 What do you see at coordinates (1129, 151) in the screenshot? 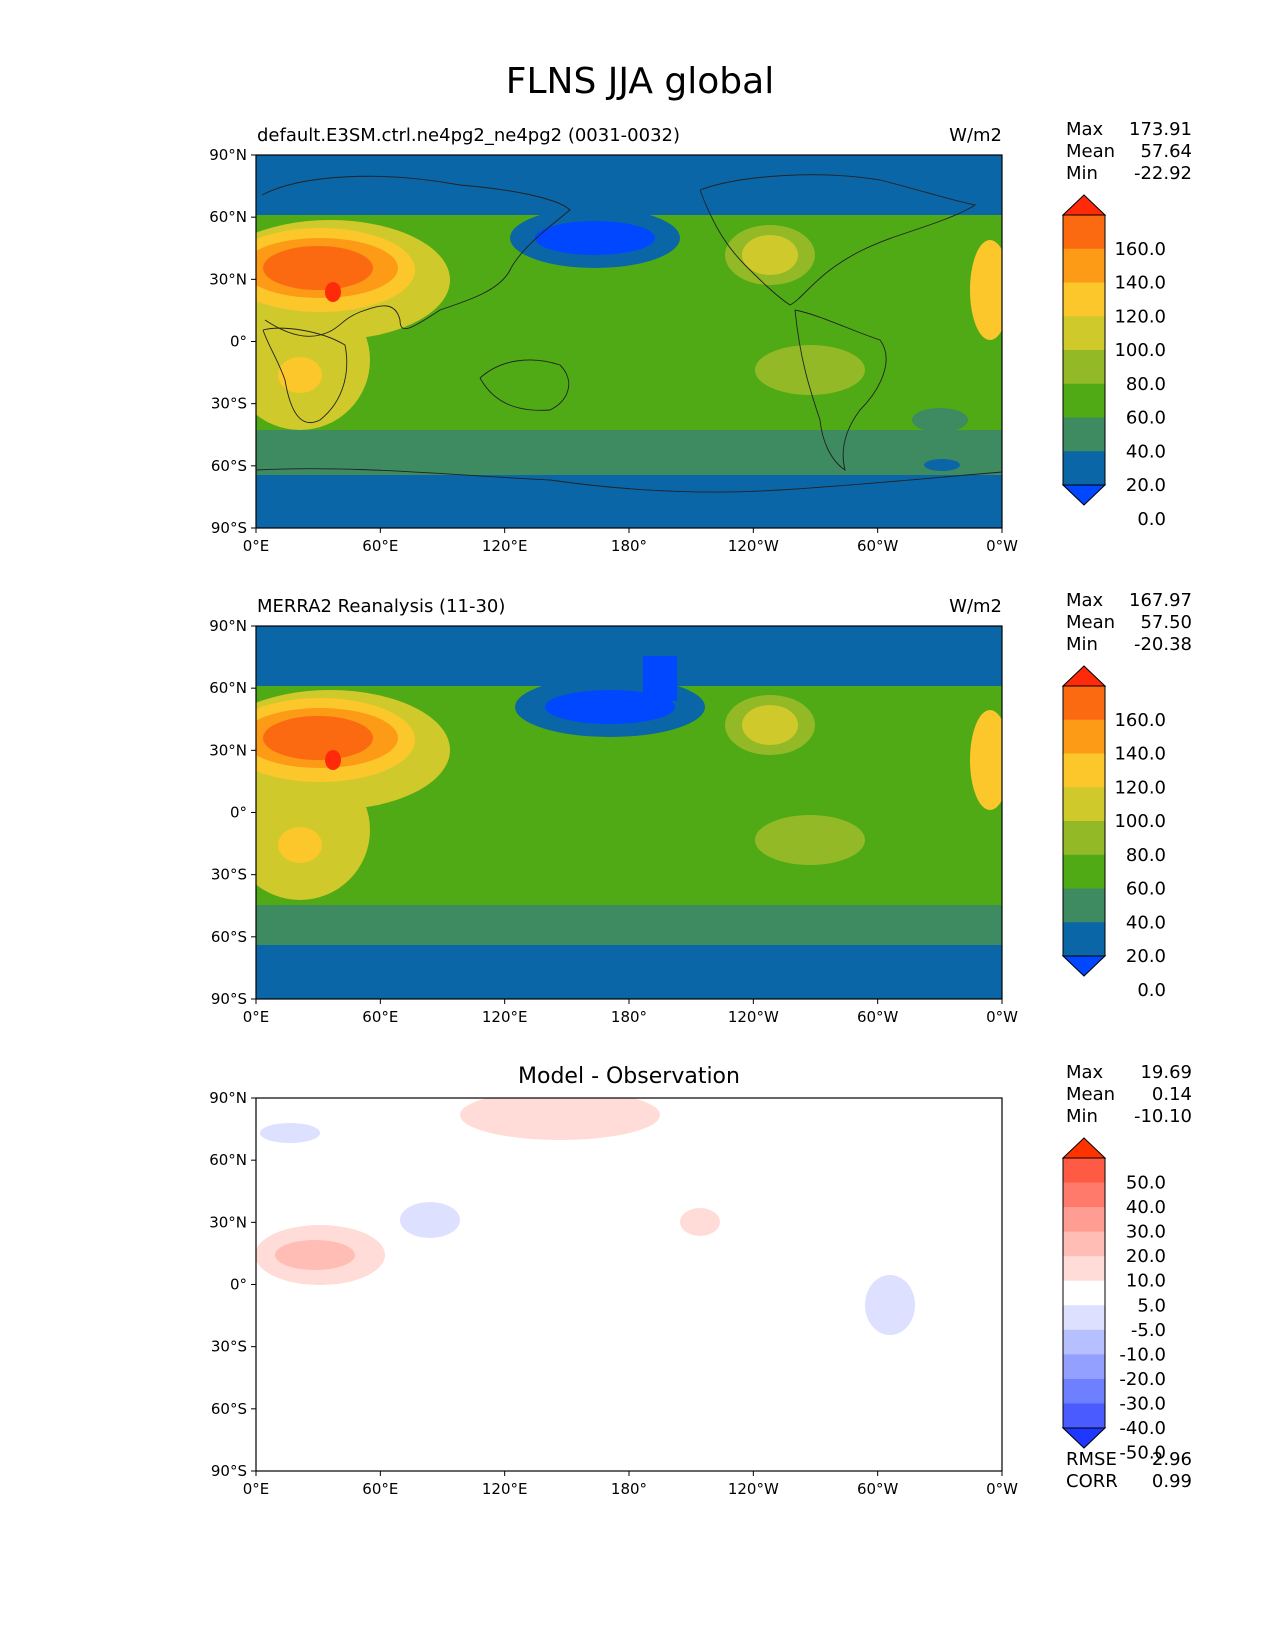
I see `stats-model: Max 173.91 Mean 57.64 Min -22.92` at bounding box center [1129, 151].